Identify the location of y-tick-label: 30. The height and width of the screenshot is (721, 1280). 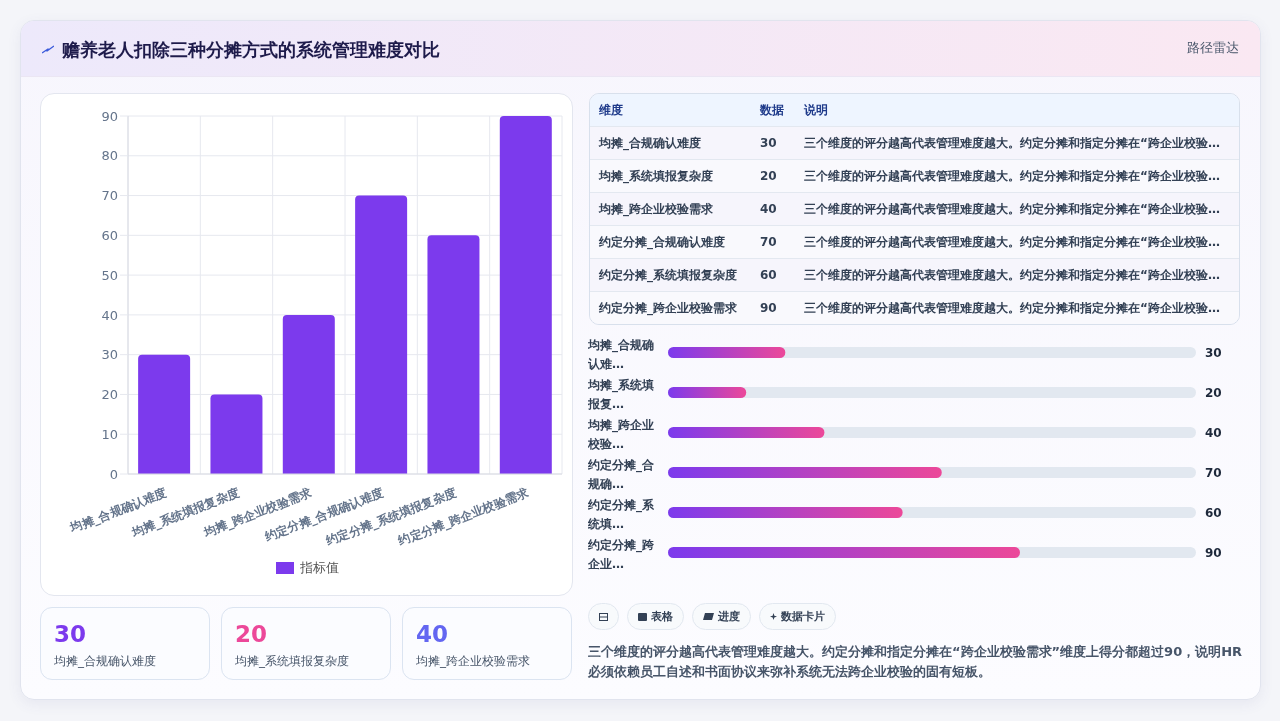
(109, 355).